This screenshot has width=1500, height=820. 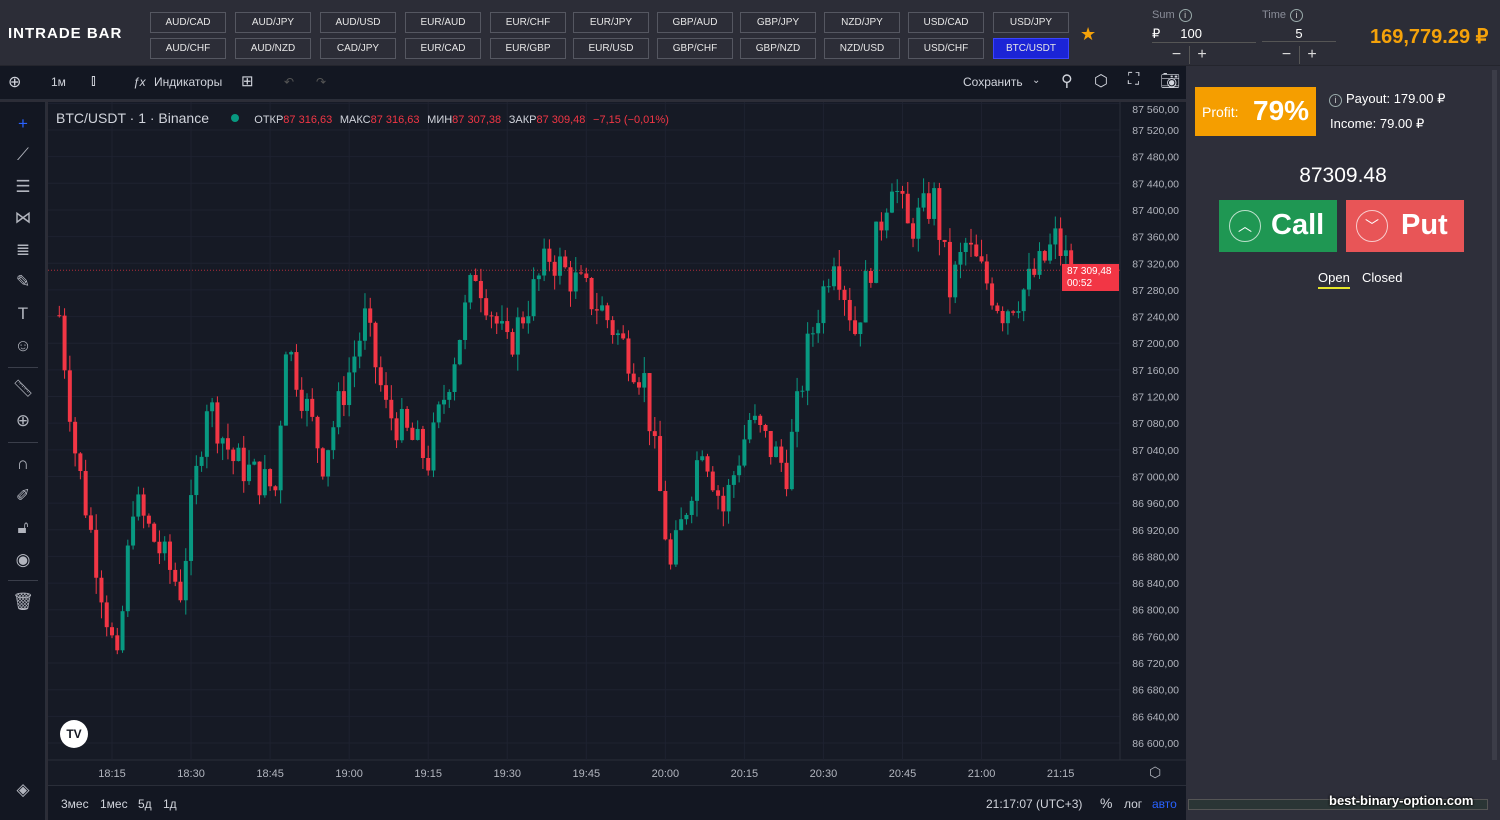 I want to click on fullscreen-icon: ⛶, so click(x=1134, y=79).